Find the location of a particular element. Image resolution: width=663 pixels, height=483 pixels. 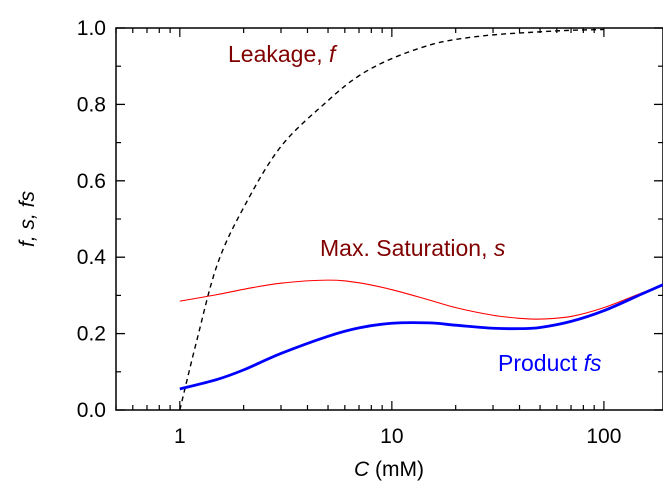

y-tick-label: 0.4 is located at coordinates (92, 257).